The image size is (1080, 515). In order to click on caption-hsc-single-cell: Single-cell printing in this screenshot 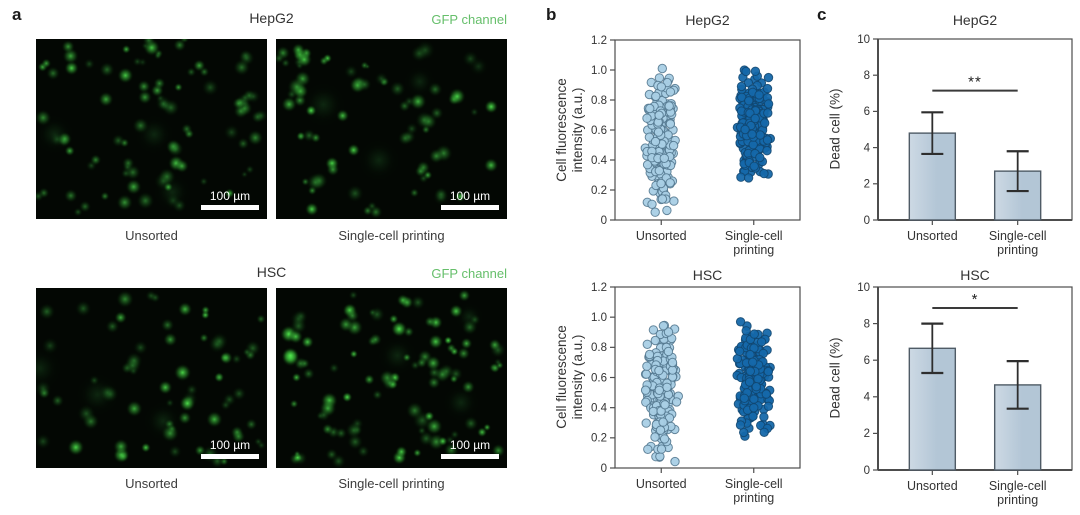, I will do `click(391, 483)`.